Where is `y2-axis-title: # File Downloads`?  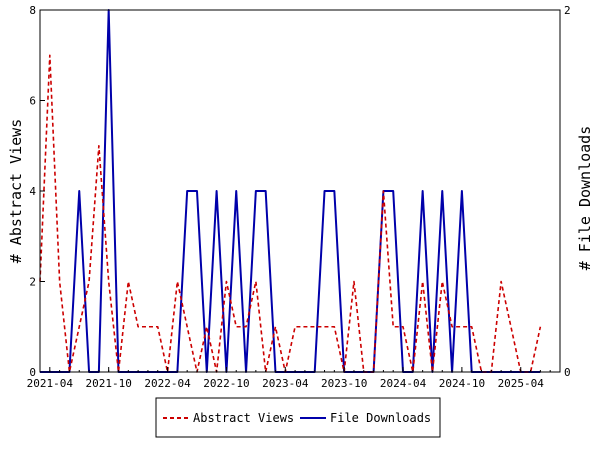
y2-axis-title: # File Downloads is located at coordinates (585, 198).